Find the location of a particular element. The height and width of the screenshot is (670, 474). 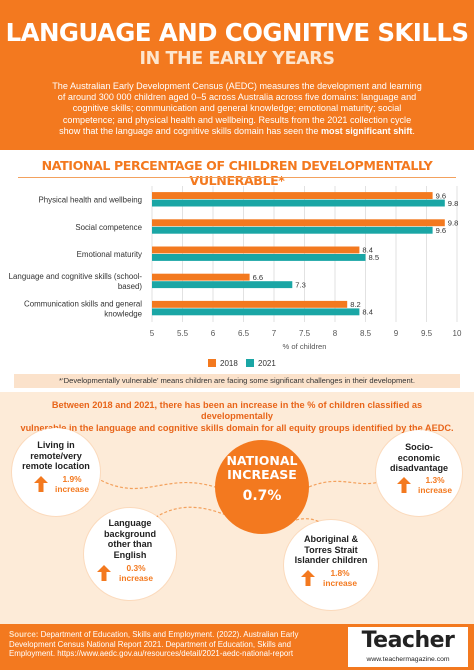

source-label: Source: is located at coordinates (24, 634).